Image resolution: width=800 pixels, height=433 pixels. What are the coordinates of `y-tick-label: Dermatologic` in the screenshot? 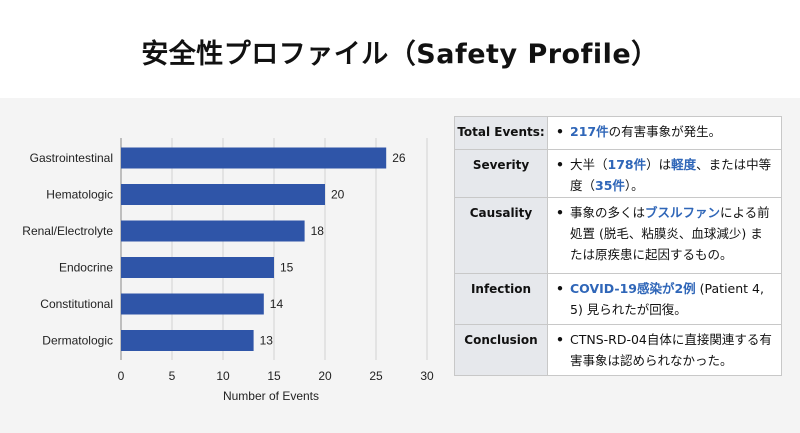 It's located at (77, 341).